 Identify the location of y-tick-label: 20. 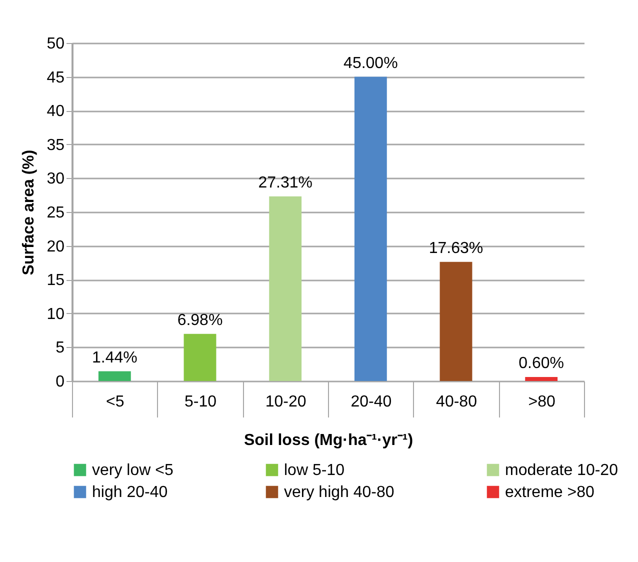
(55, 247).